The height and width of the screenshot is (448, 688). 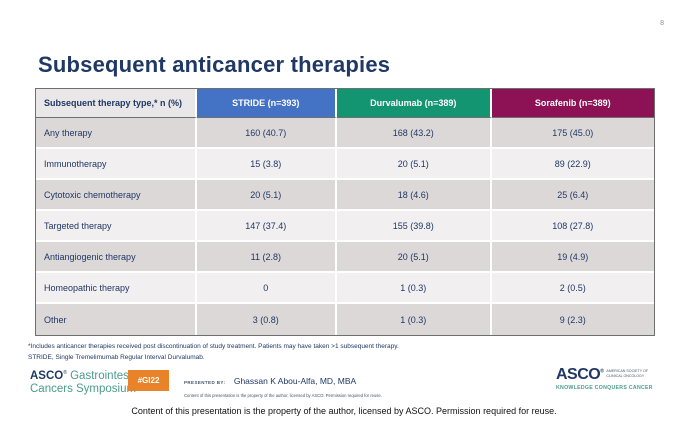 I want to click on gi-logo-line2: Cancers Symposium, so click(x=83, y=389).